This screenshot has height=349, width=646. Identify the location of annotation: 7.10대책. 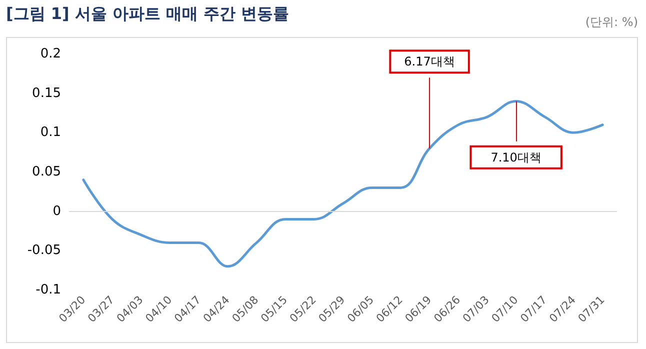
(516, 157).